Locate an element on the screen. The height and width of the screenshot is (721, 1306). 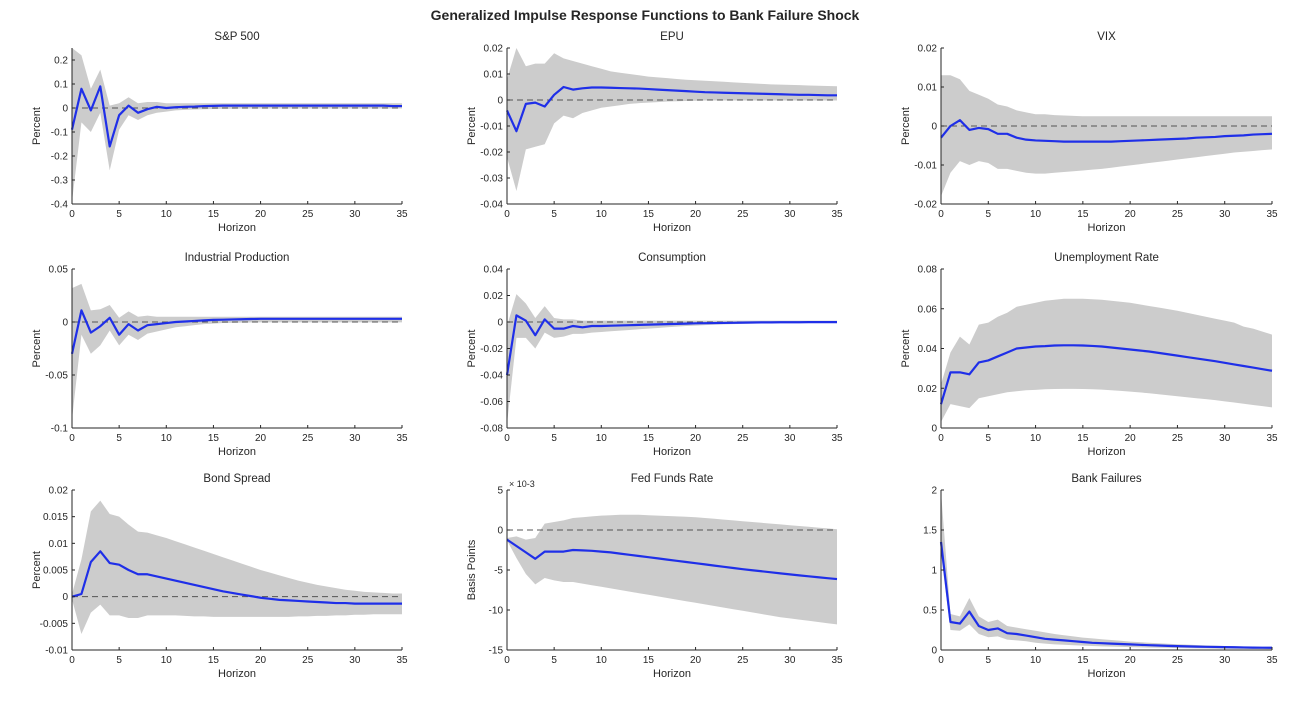
y-tick-label: -0.03 is located at coordinates (491, 179).